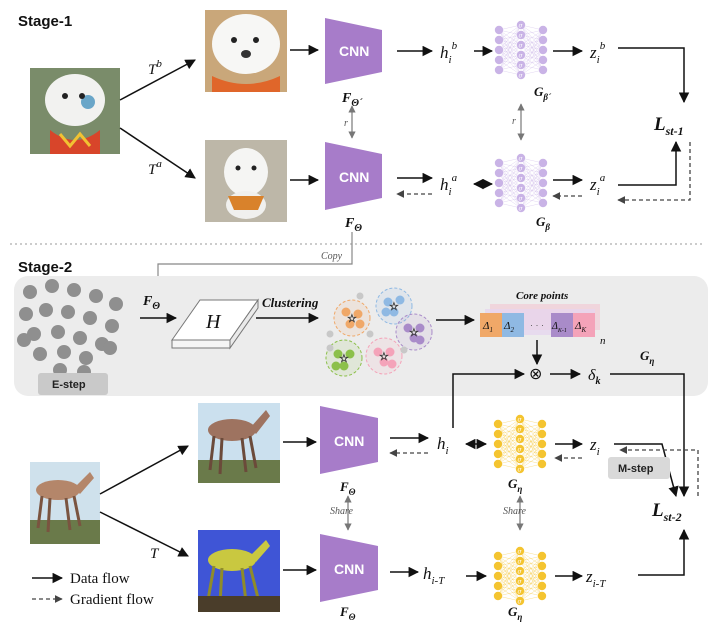 The width and height of the screenshot is (711, 631). I want to click on cnn-label-stage2-top: CNN, so click(349, 441).